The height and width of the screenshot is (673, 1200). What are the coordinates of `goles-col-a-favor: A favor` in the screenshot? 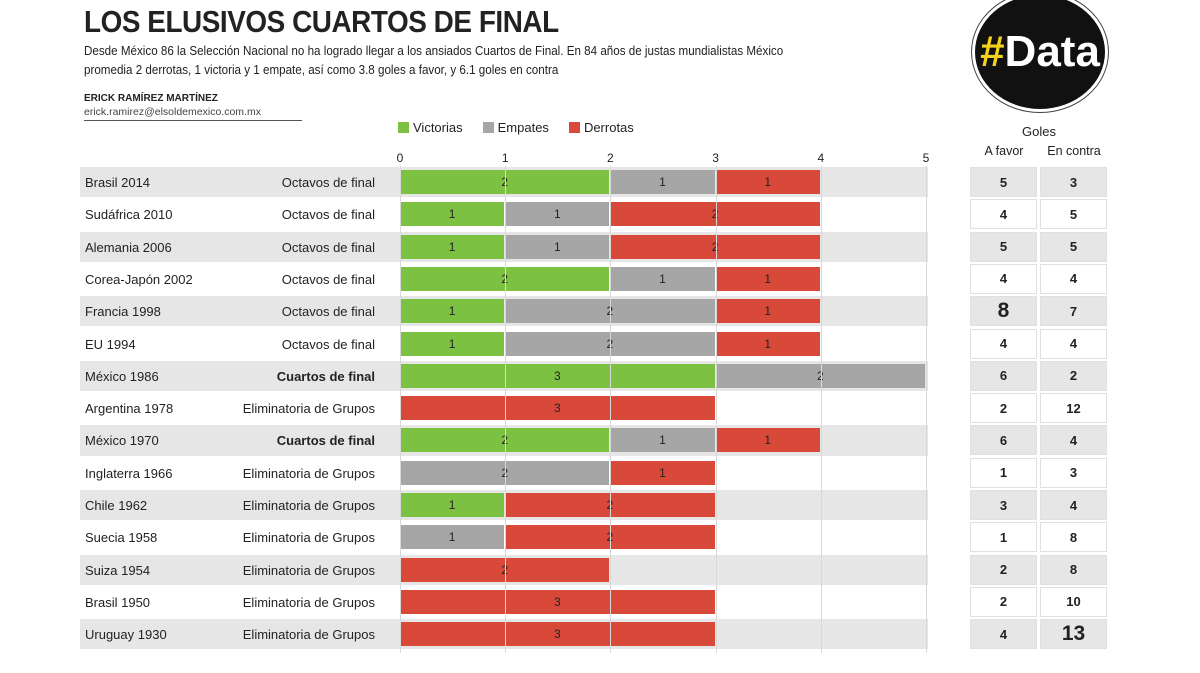 It's located at (1004, 151).